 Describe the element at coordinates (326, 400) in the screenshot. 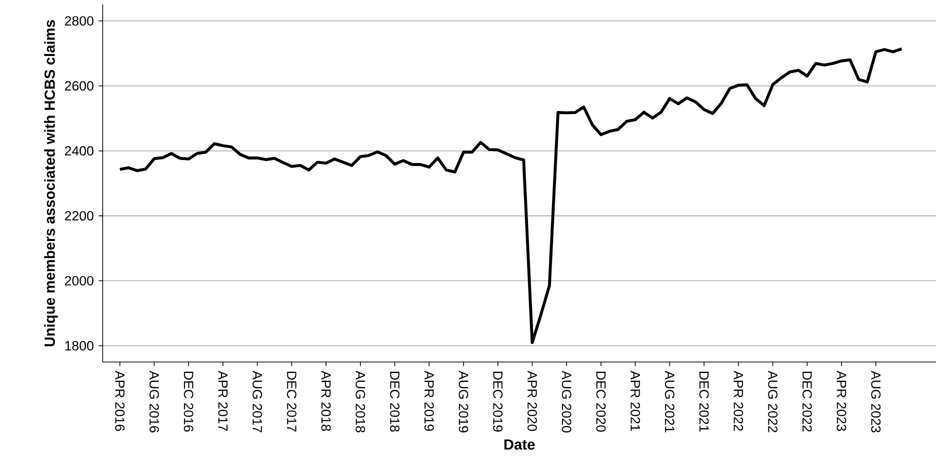

I see `x-tick-label: APR 2018` at that location.